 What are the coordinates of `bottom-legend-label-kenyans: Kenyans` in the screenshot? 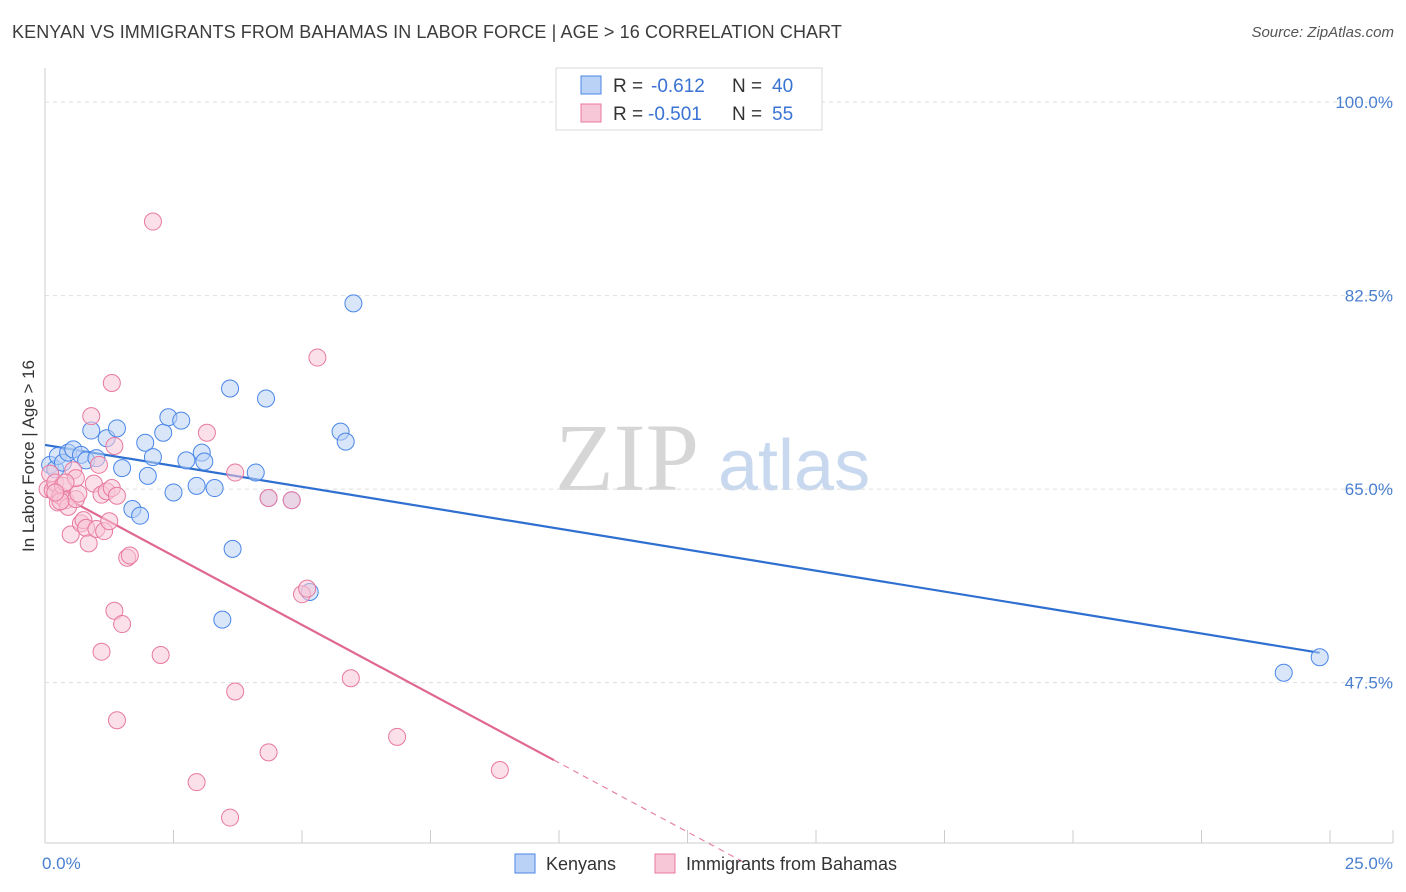 It's located at (581, 864).